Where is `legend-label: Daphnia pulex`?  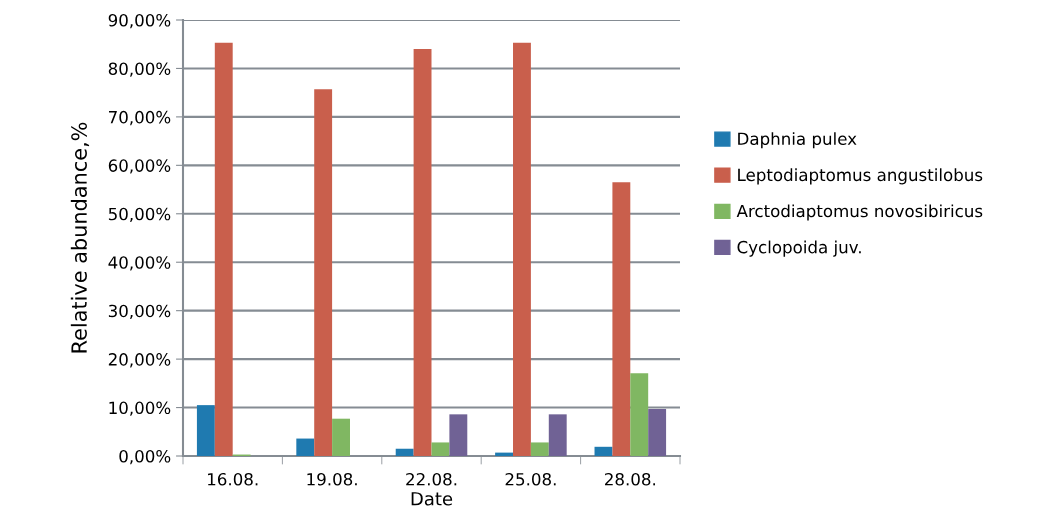
legend-label: Daphnia pulex is located at coordinates (797, 140).